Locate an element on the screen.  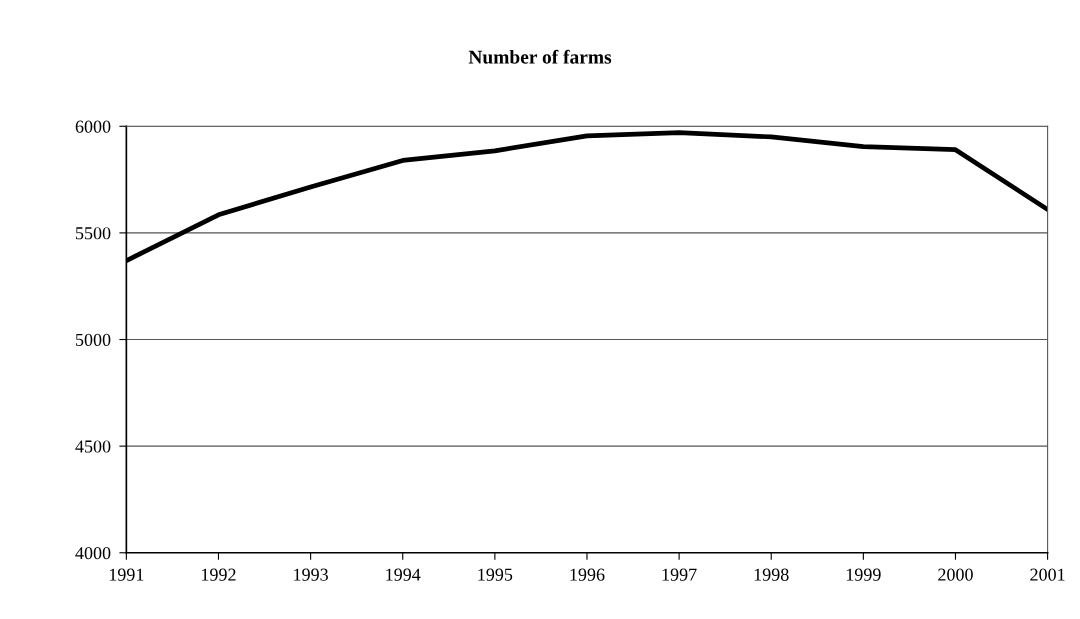
y-tick-label: 6000 is located at coordinates (93, 126).